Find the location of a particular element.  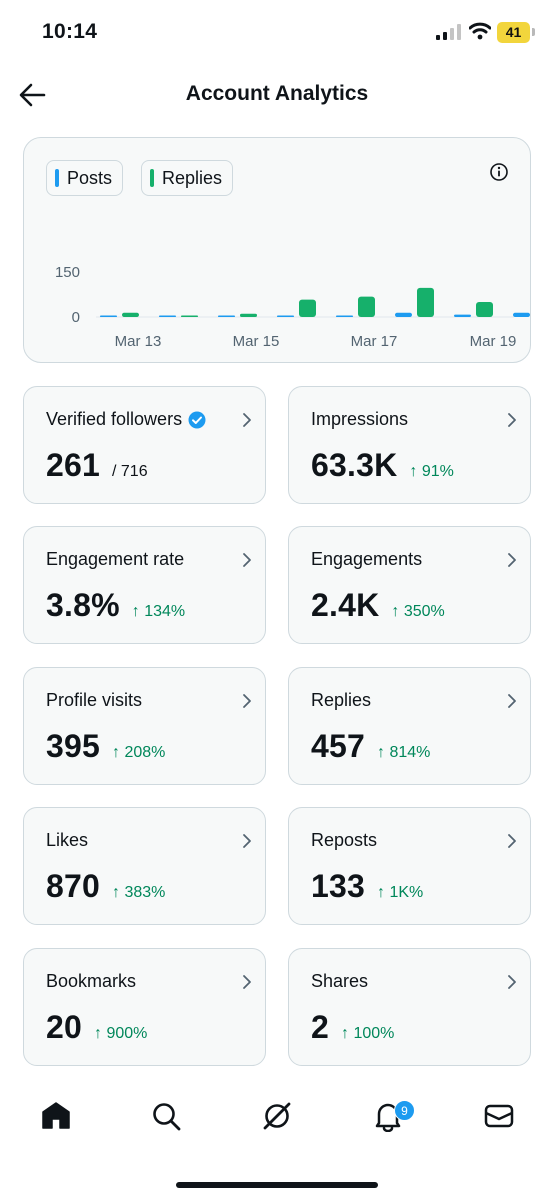

stat-total: / 716 is located at coordinates (130, 471).